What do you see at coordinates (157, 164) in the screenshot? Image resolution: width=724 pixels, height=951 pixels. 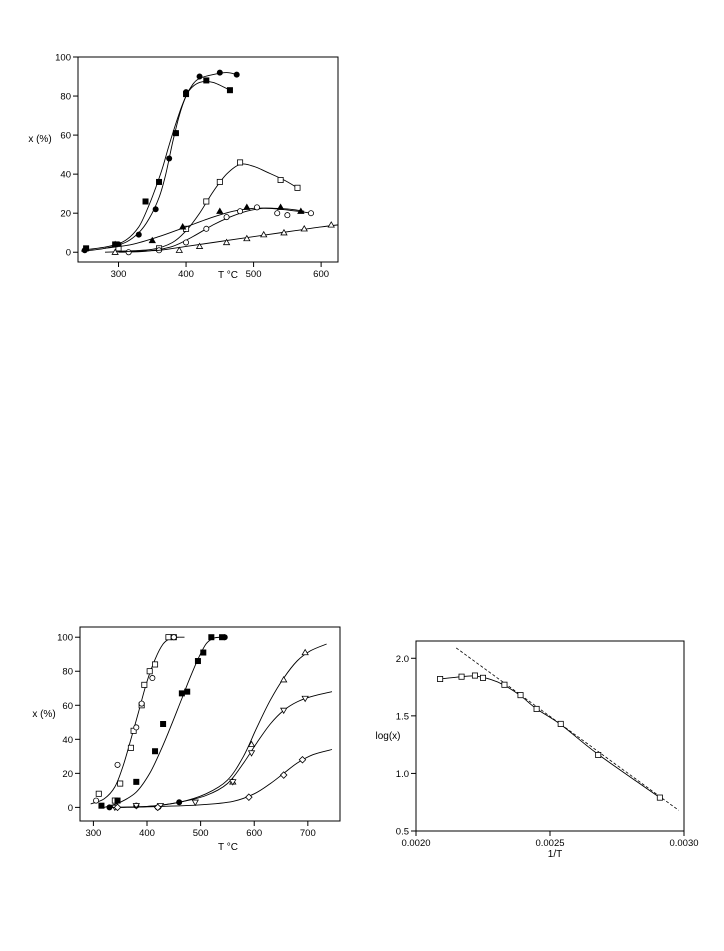 I see `series-filled-square` at bounding box center [157, 164].